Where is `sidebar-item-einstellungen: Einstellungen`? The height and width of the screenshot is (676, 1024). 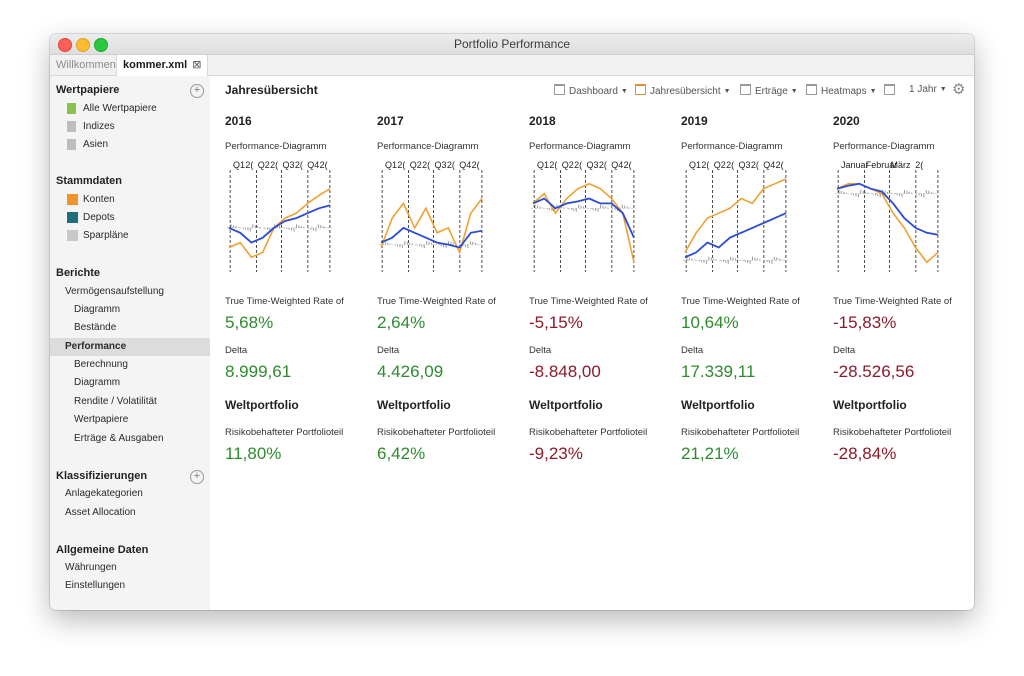 sidebar-item-einstellungen: Einstellungen is located at coordinates (95, 585).